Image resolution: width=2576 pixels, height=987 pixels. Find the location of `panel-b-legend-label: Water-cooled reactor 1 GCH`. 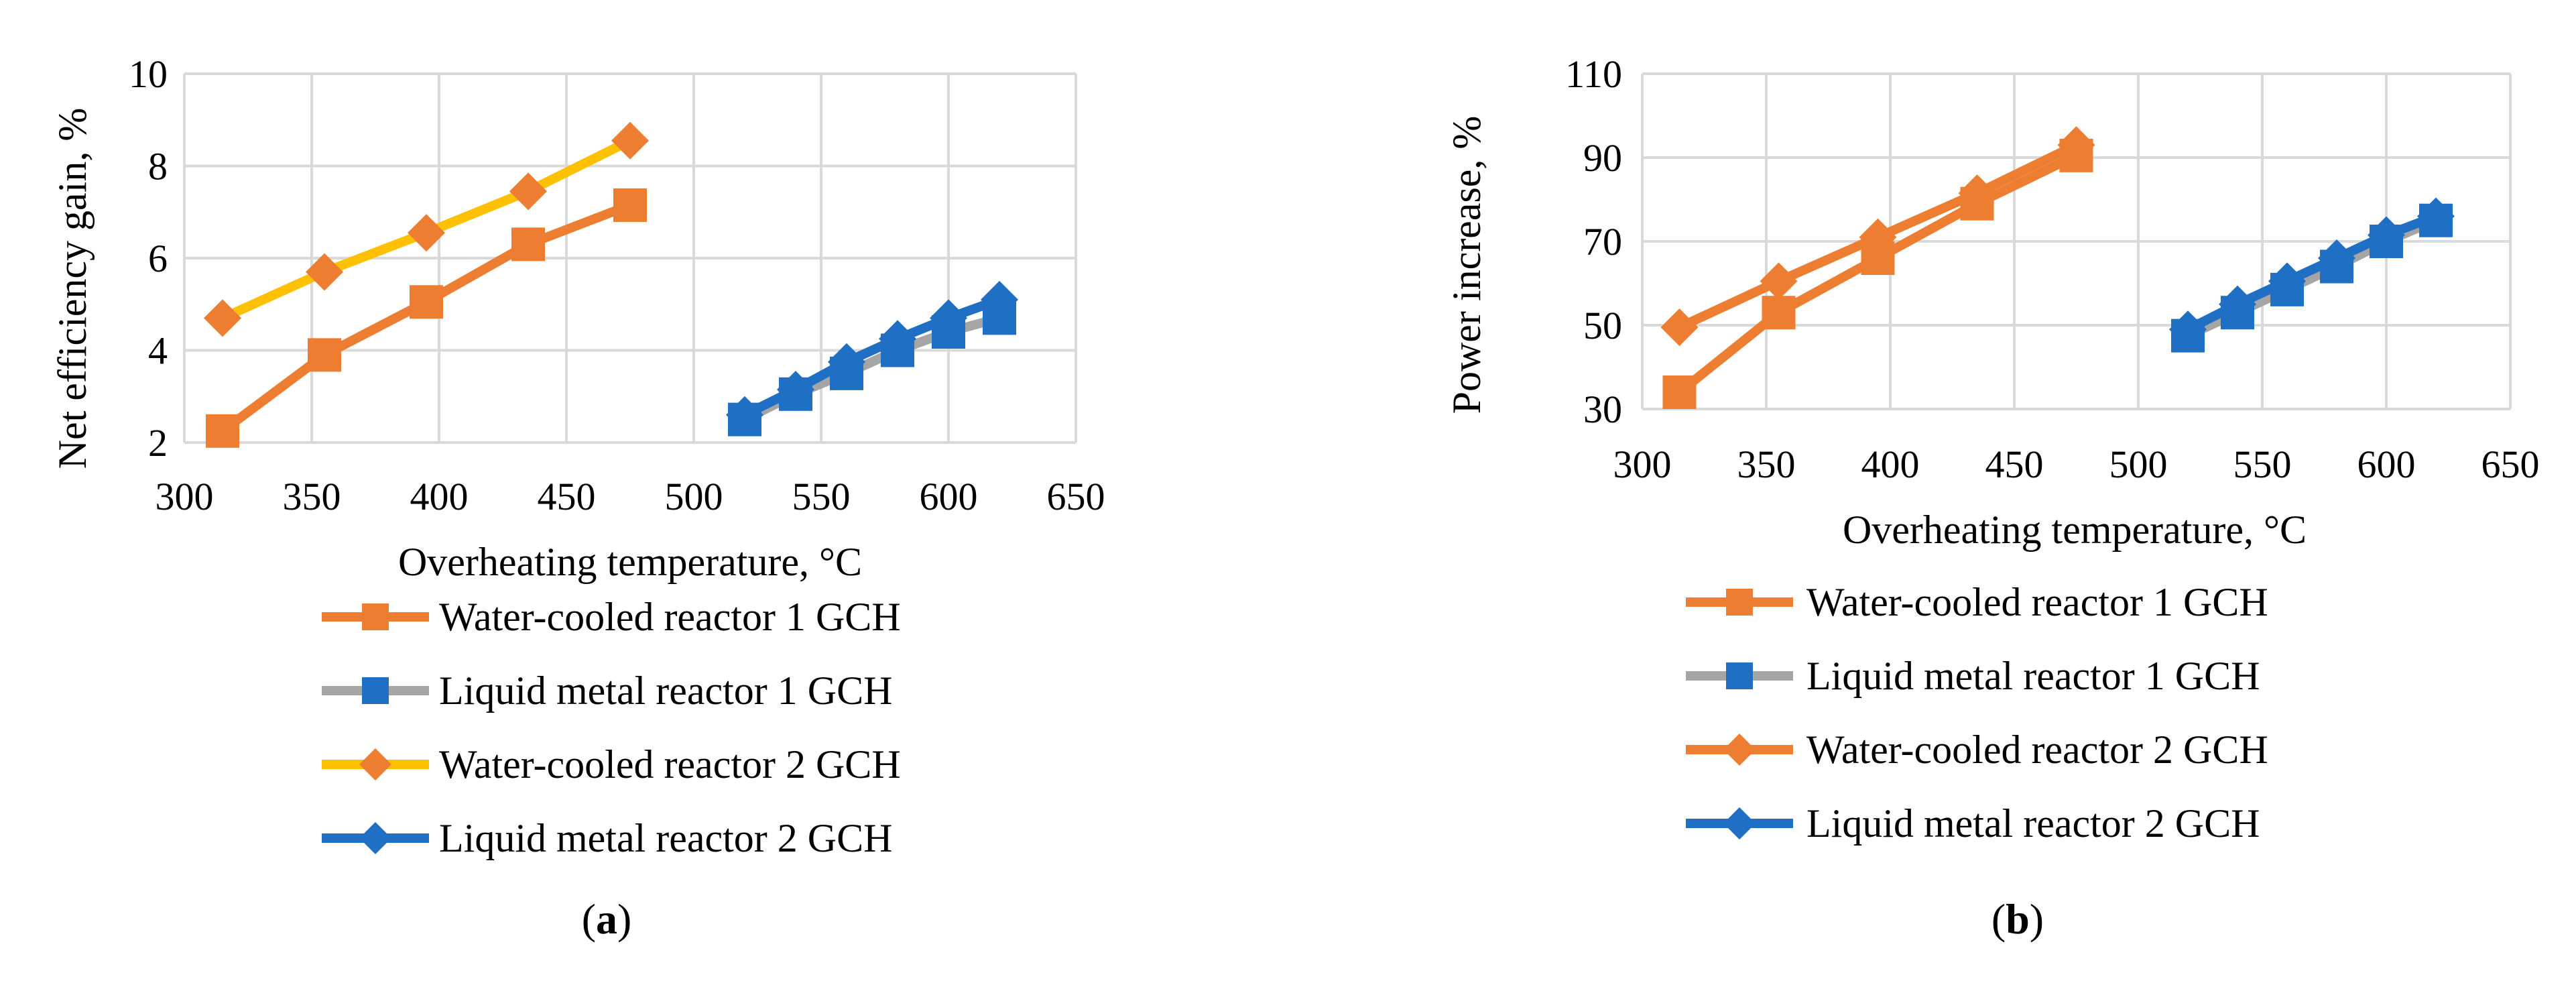

panel-b-legend-label: Water-cooled reactor 1 GCH is located at coordinates (2037, 602).